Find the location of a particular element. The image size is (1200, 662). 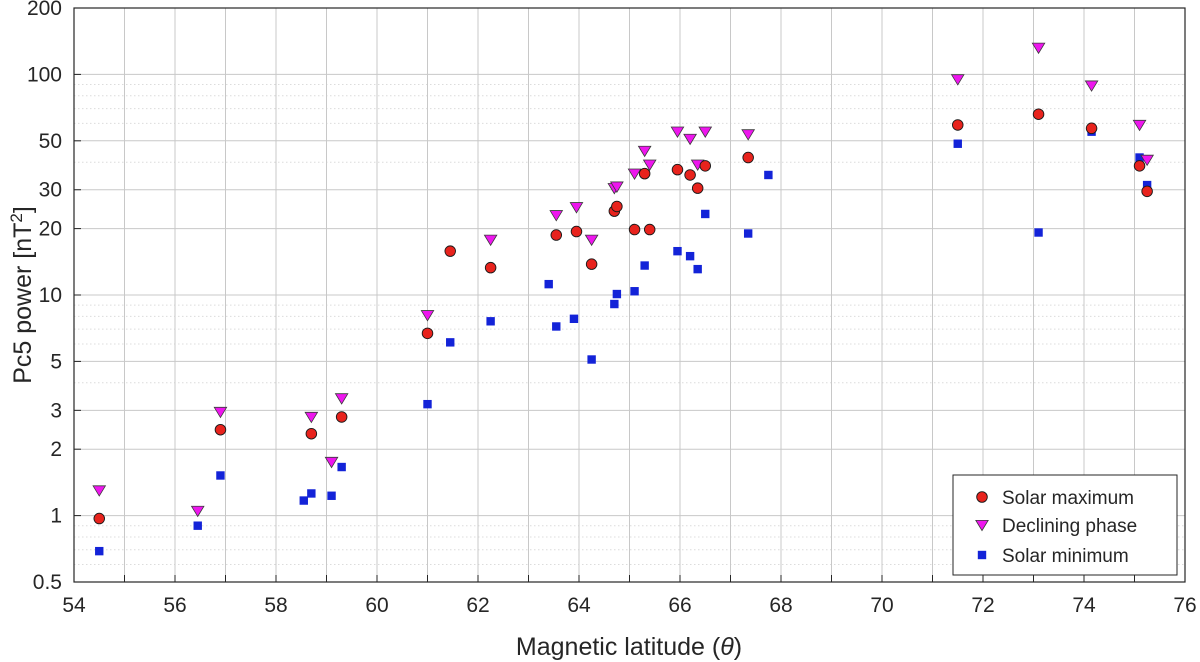

x-tick-label: 74 is located at coordinates (1084, 605).